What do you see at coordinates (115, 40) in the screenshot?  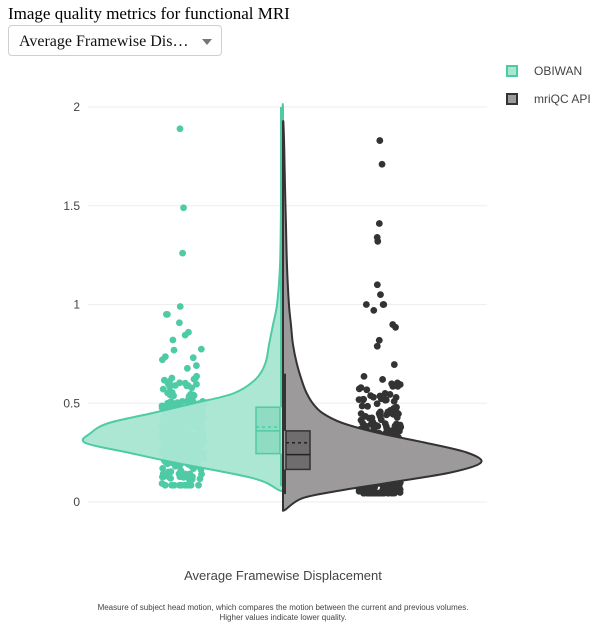 I see `metric-select: Average Framewise Displacement` at bounding box center [115, 40].